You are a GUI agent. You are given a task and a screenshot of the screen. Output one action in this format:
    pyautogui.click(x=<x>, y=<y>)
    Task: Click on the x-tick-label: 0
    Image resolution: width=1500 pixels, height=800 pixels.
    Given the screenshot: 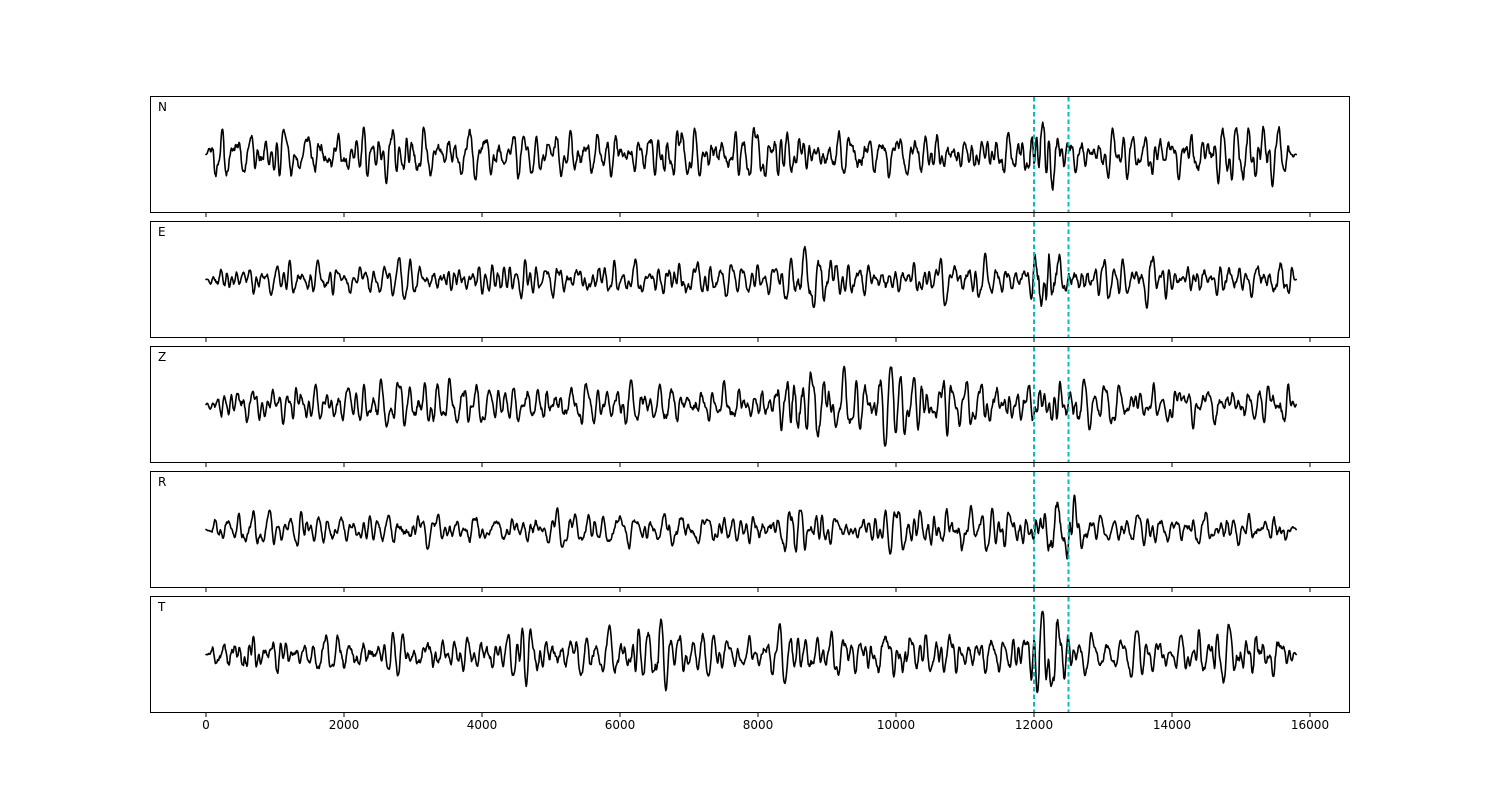 What is the action you would take?
    pyautogui.click(x=206, y=725)
    